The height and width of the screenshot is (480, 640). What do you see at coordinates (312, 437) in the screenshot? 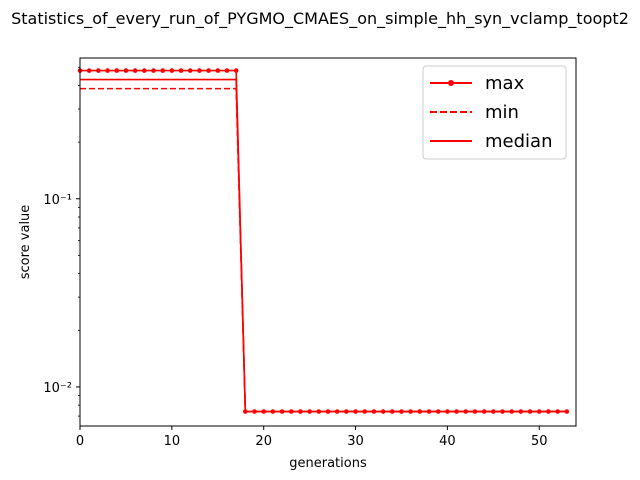
I see `x-axis: 0 10 20 30 40 50` at bounding box center [312, 437].